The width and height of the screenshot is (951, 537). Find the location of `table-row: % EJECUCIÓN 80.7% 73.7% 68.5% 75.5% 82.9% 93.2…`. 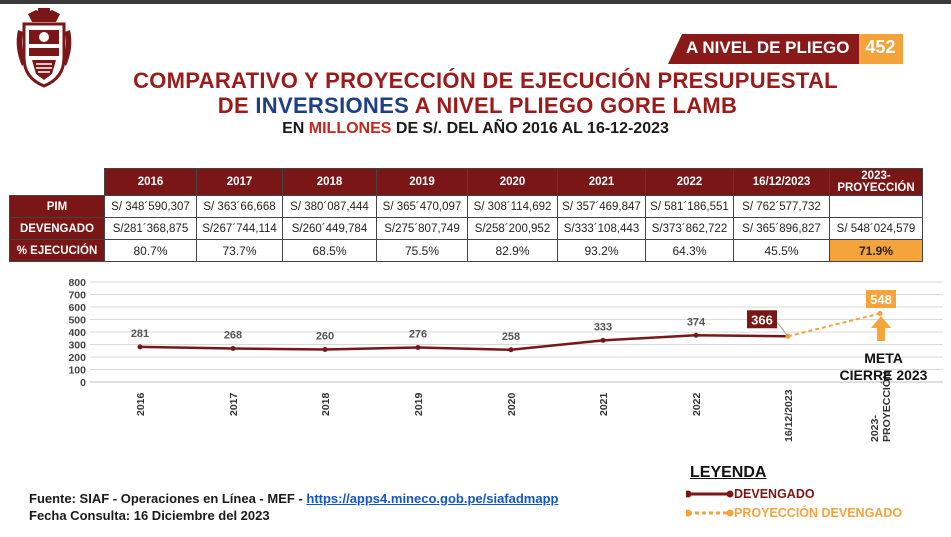

table-row: % EJECUCIÓN 80.7% 73.7% 68.5% 75.5% 82.9% 93.2… is located at coordinates (466, 250).